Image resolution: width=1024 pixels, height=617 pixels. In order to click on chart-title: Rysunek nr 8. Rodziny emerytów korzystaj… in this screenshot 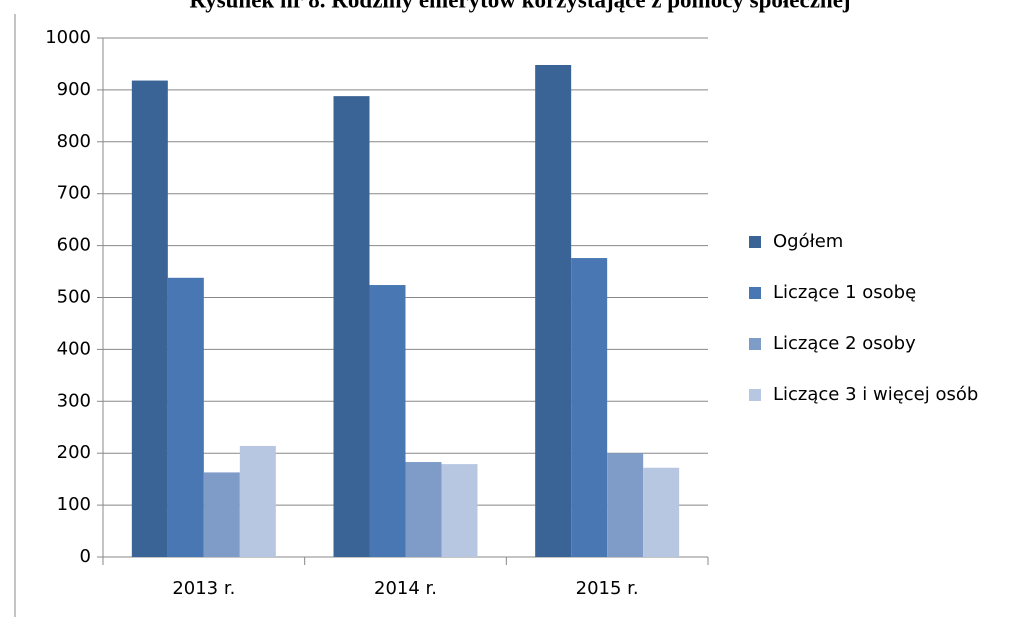, I will do `click(519, 6)`.